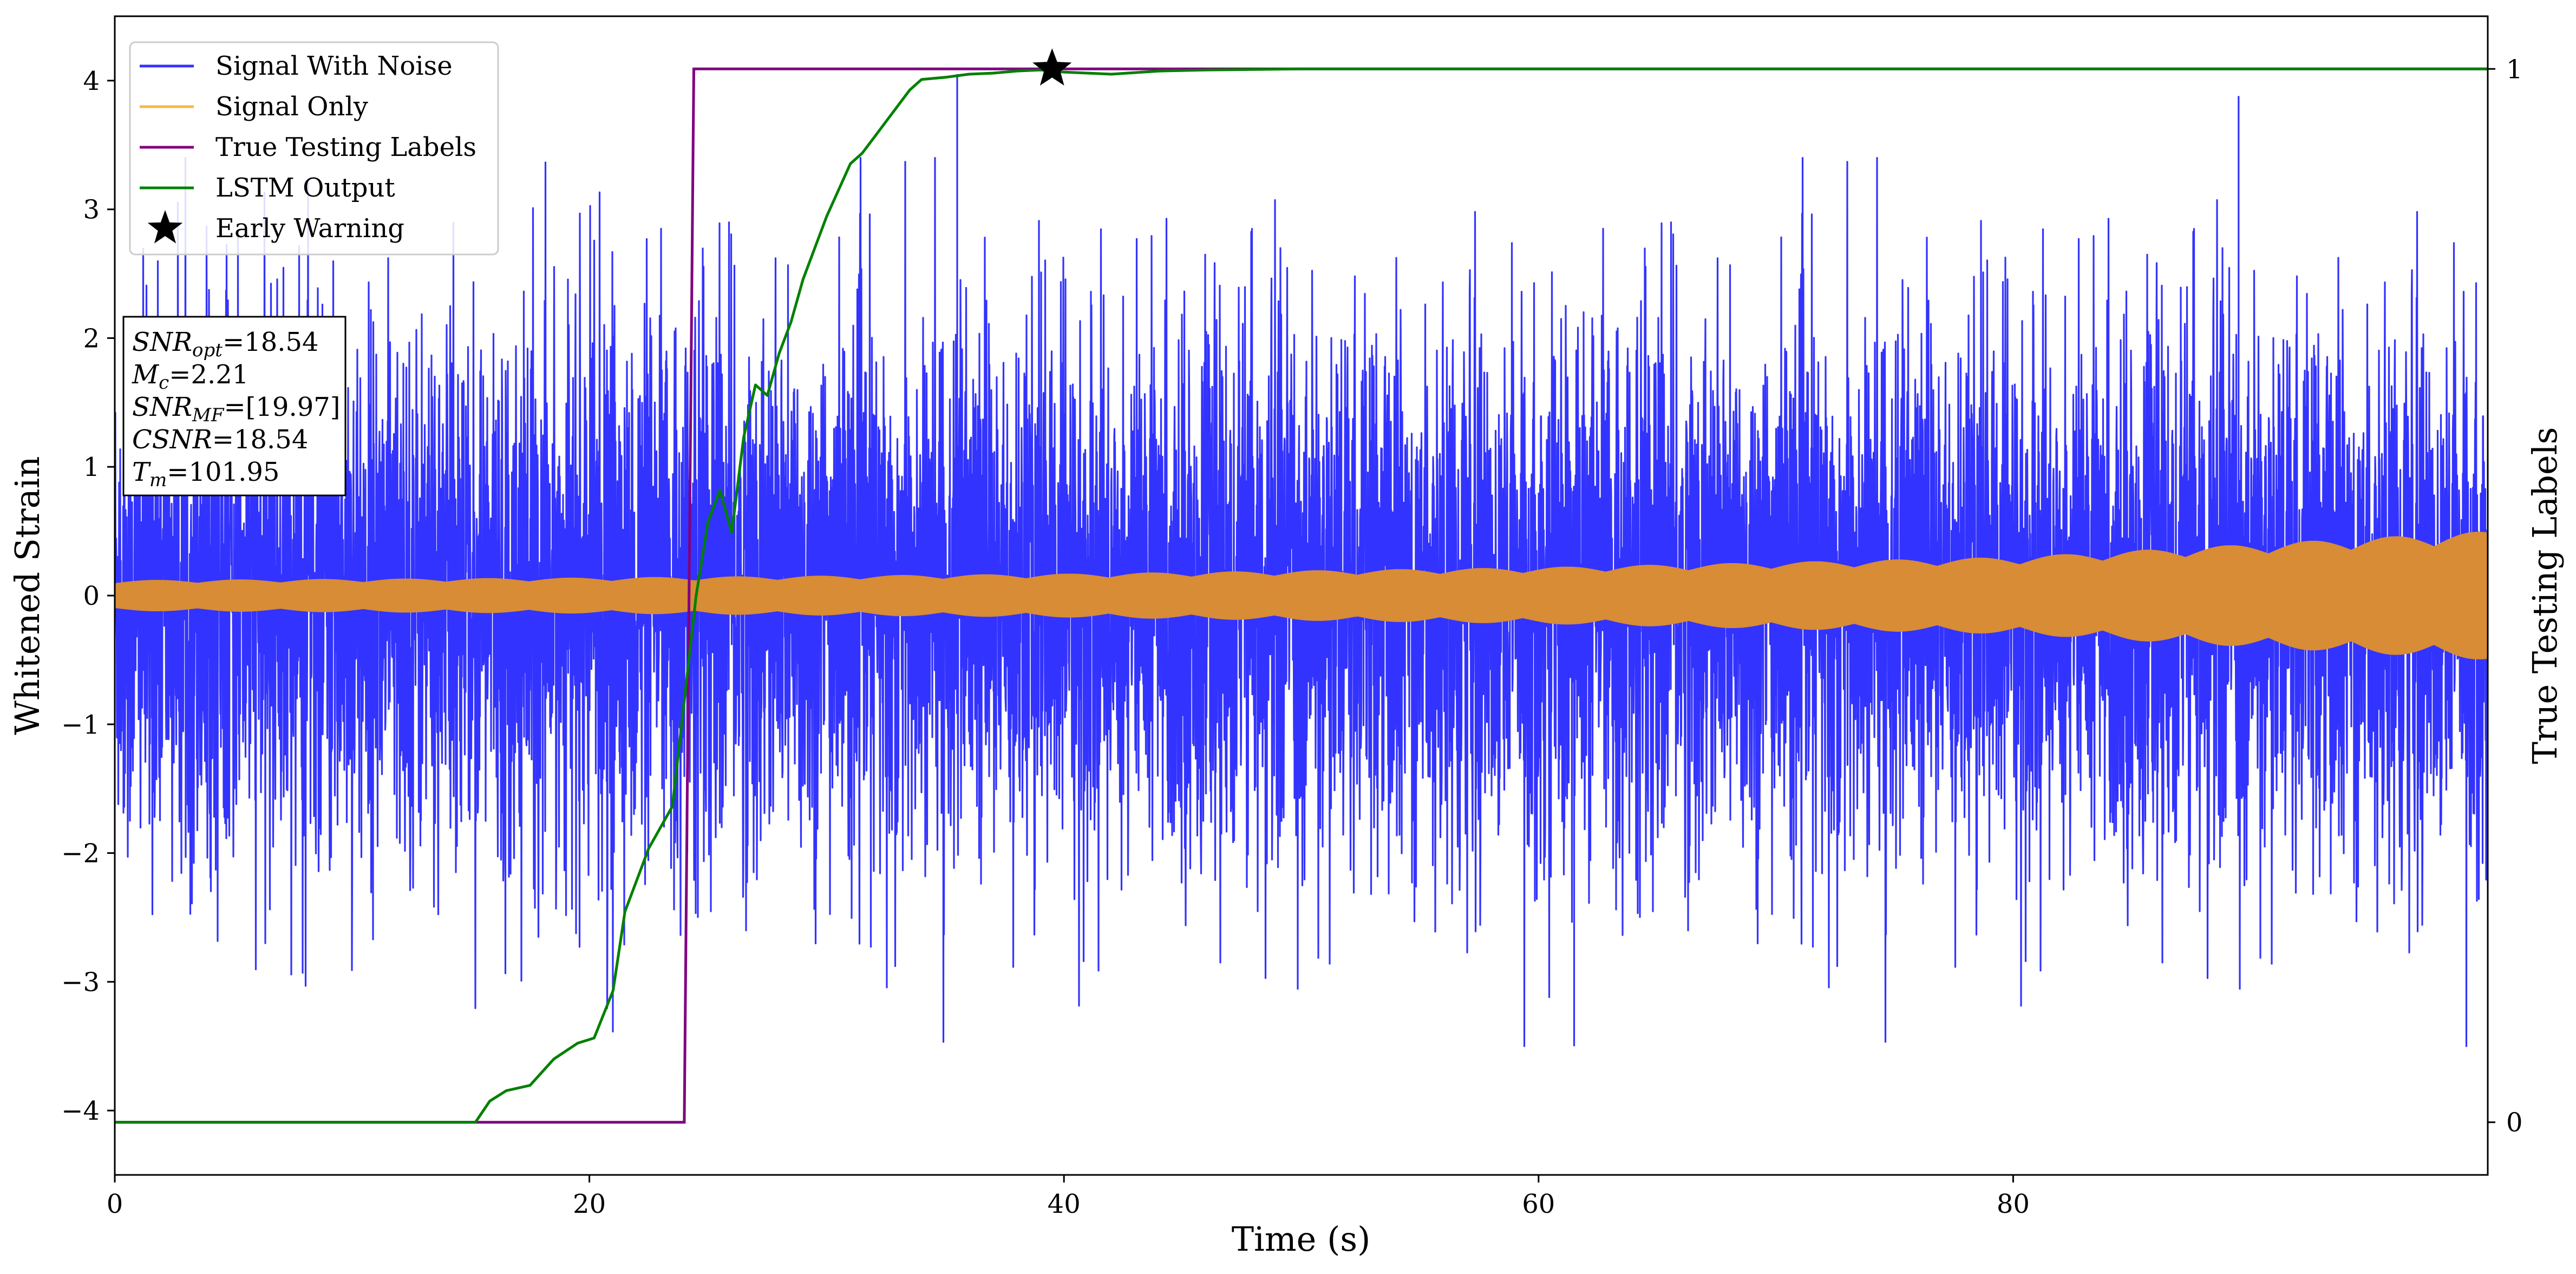 The image size is (2576, 1274). I want to click on y2-tick-label: 0, so click(2514, 1123).